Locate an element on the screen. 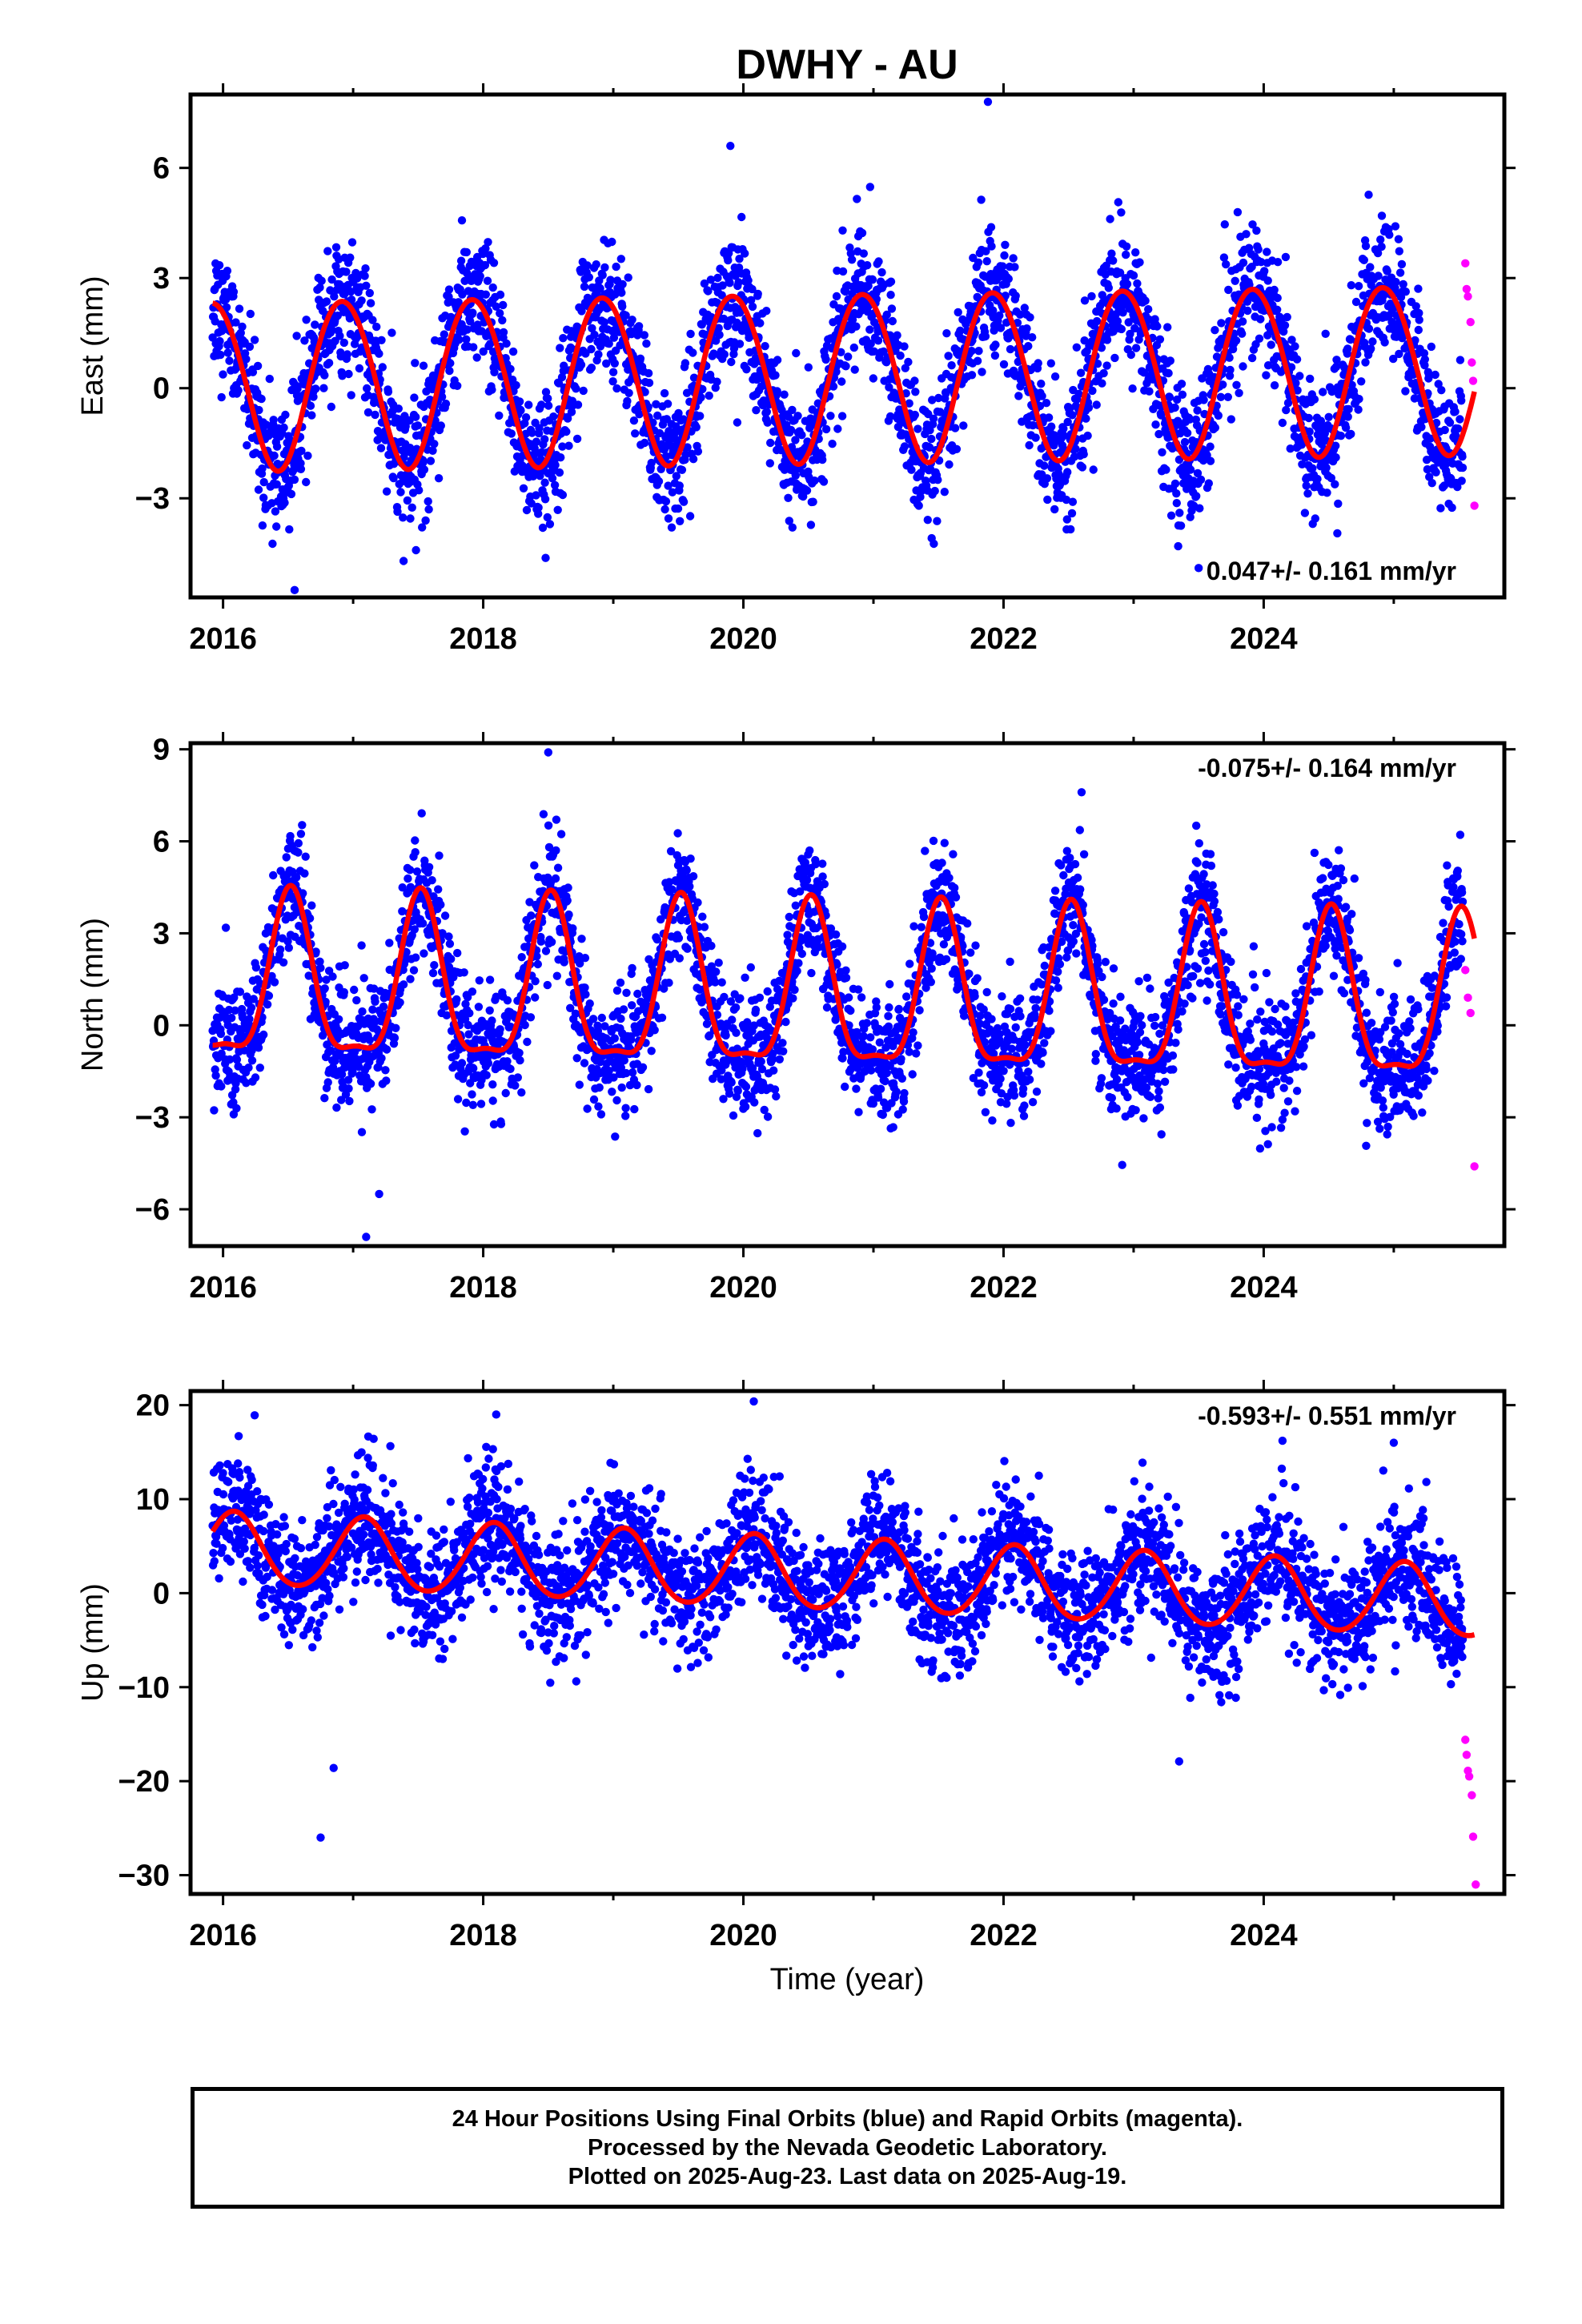  rapid-point is located at coordinates (1474, 505).